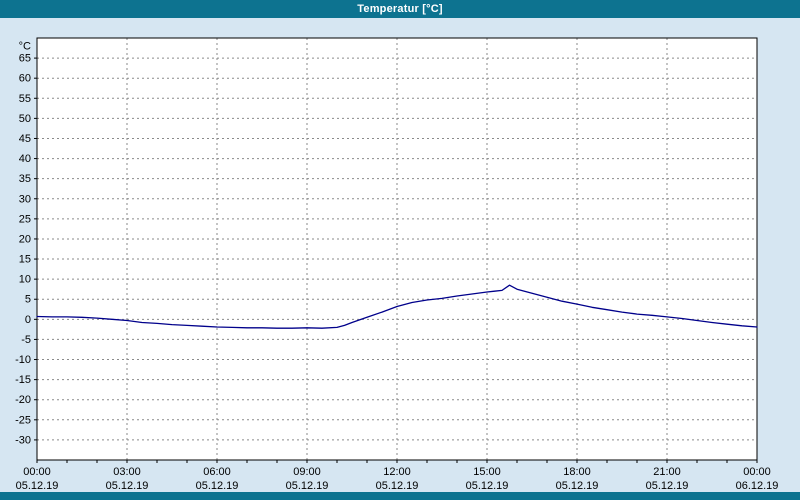 The height and width of the screenshot is (500, 800). What do you see at coordinates (25, 219) in the screenshot?
I see `y-tick-label: 25` at bounding box center [25, 219].